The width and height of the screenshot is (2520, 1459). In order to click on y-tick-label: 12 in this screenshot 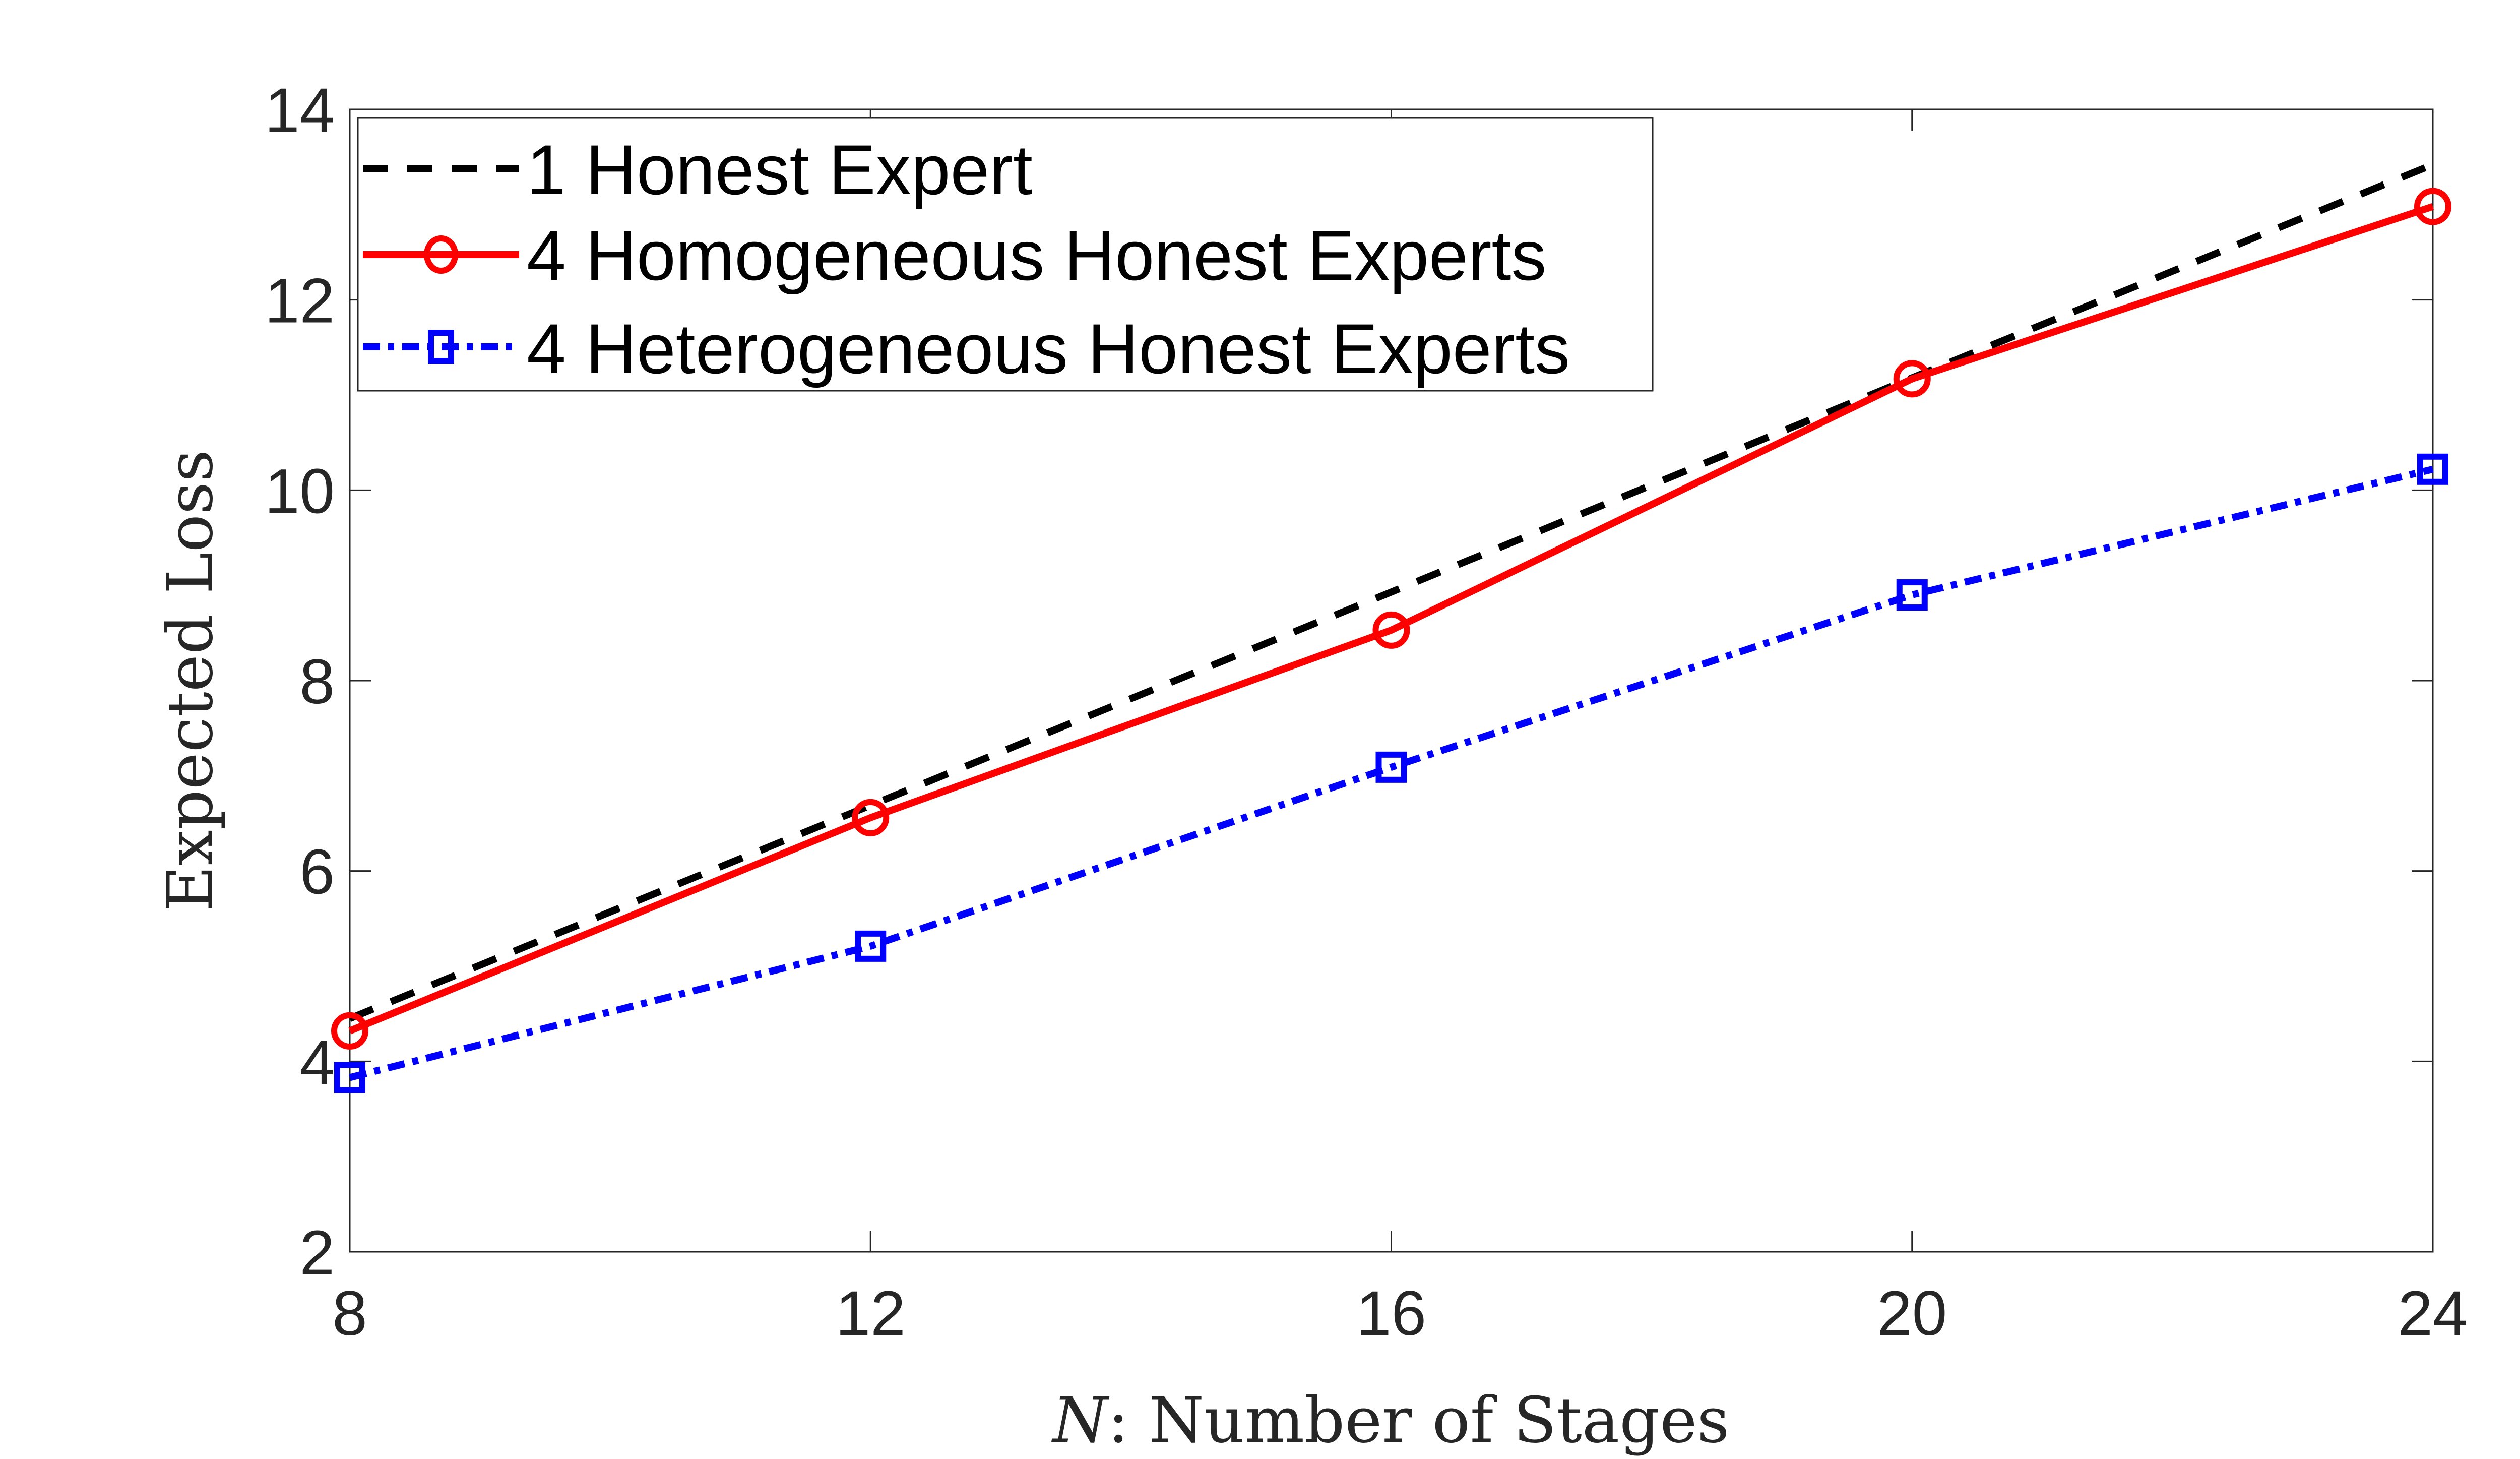, I will do `click(300, 301)`.